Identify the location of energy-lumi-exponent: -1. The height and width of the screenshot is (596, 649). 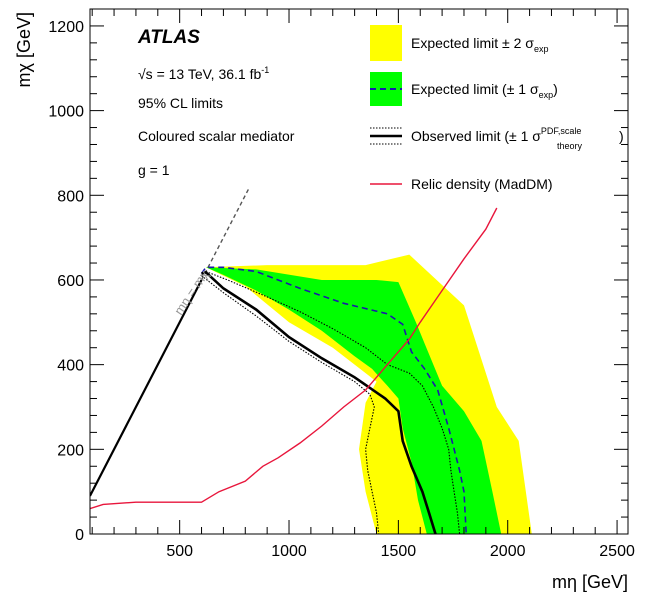
(265, 70).